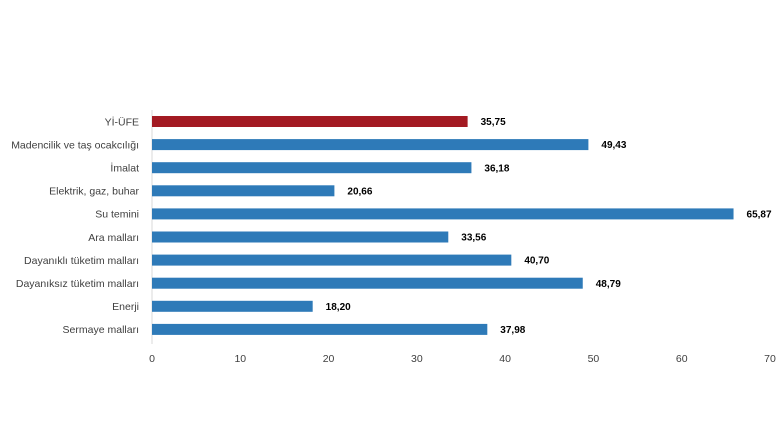 This screenshot has width=780, height=440. What do you see at coordinates (338, 307) in the screenshot?
I see `data-label: 18,20` at bounding box center [338, 307].